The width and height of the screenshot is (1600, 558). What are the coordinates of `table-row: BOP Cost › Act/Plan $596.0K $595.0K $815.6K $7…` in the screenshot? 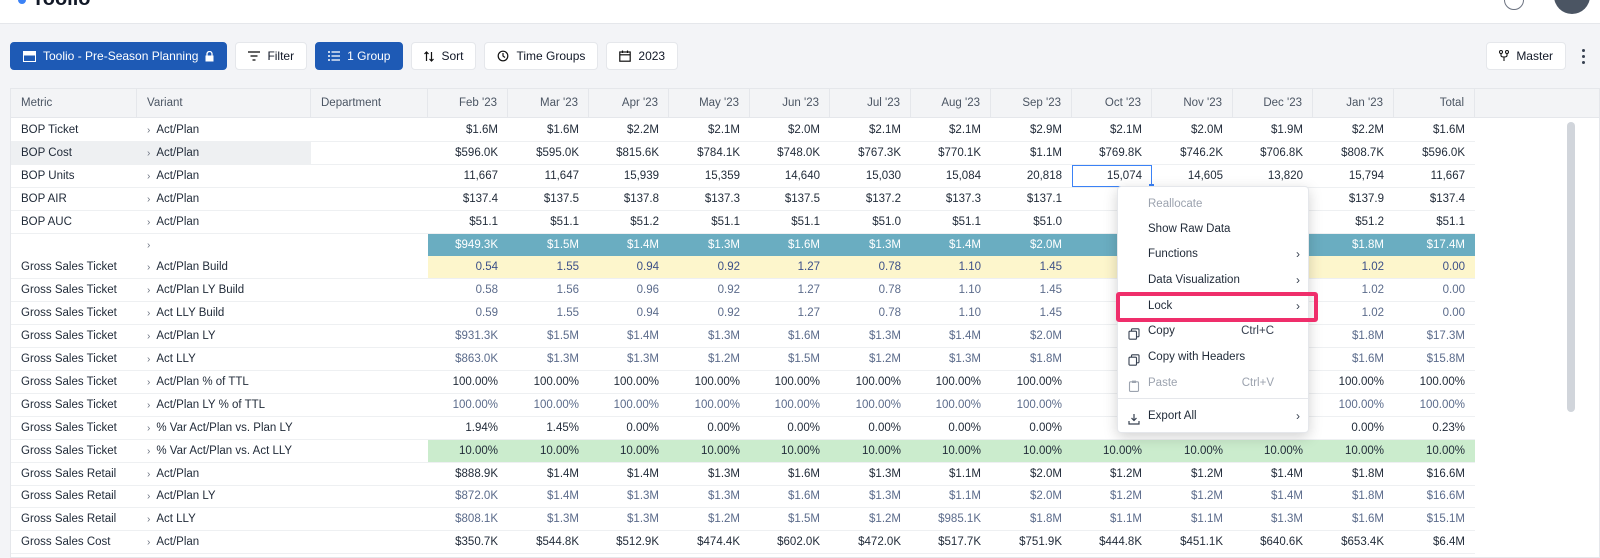 It's located at (743, 153).